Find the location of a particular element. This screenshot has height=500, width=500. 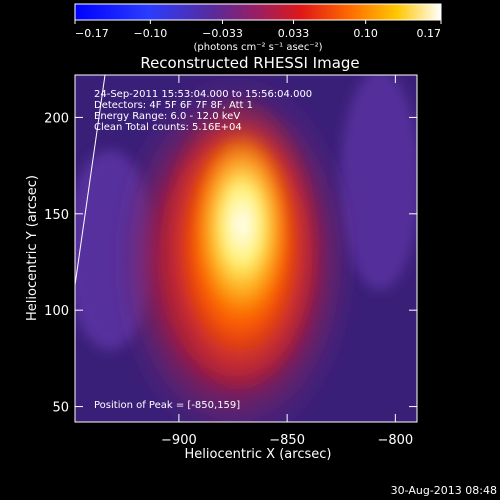

colorbar-tick-label: 0.17 is located at coordinates (429, 33).